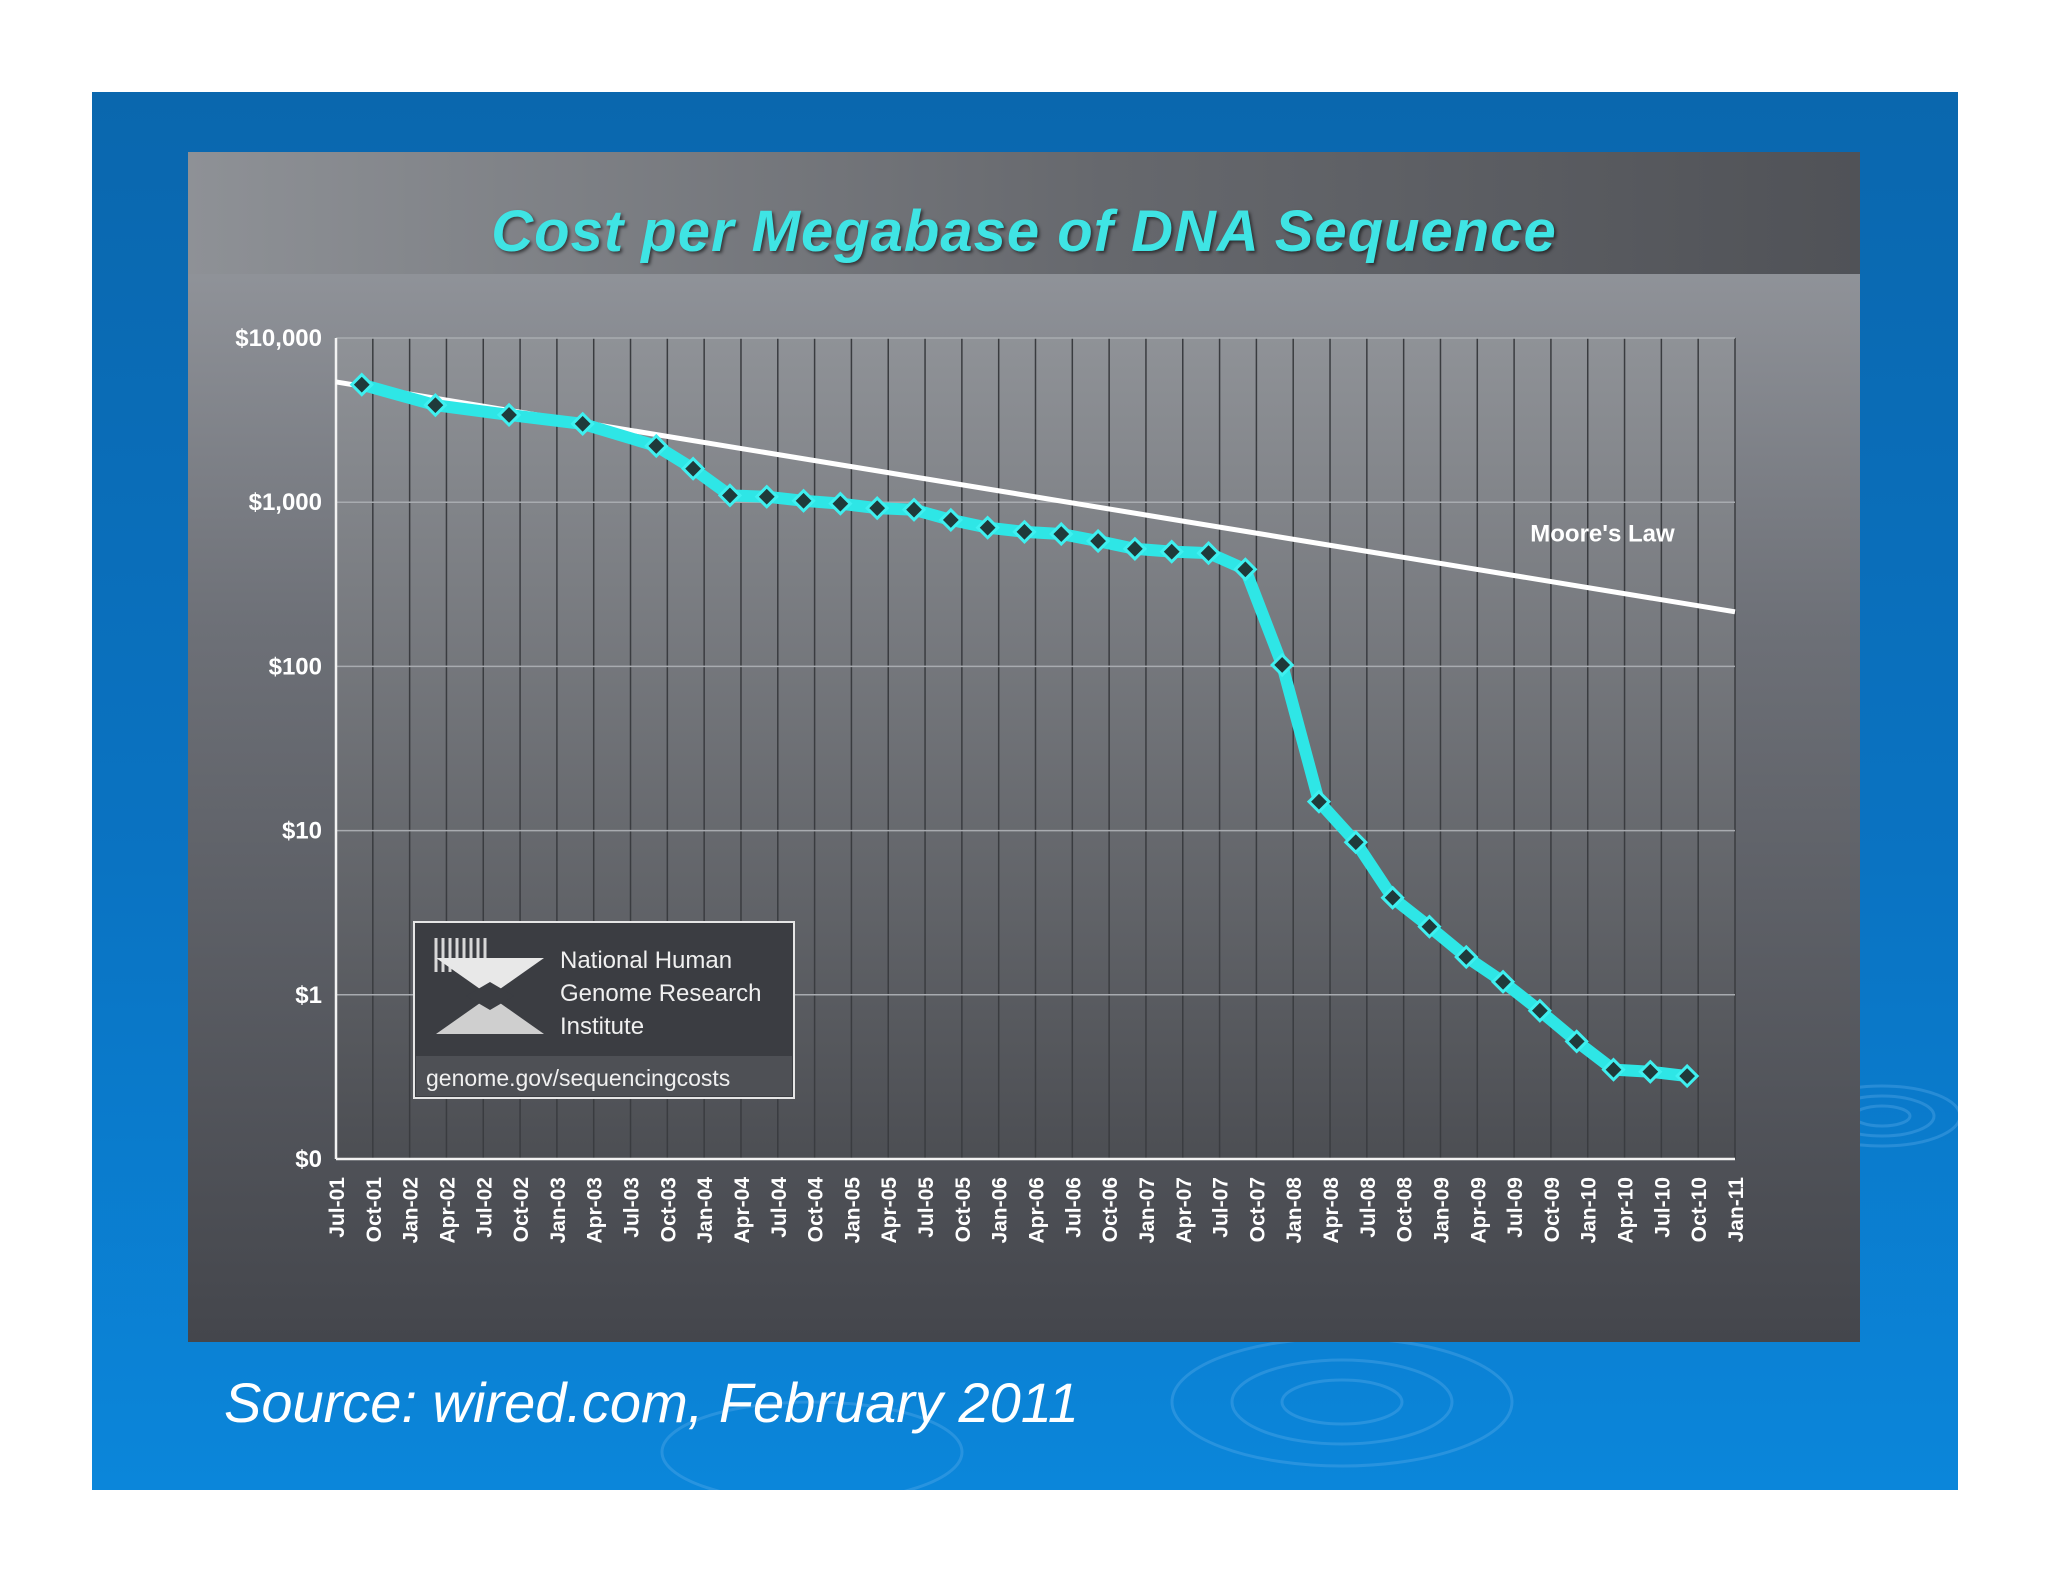 This screenshot has width=2048, height=1582. I want to click on x-tick-label: Jan-06, so click(1000, 1210).